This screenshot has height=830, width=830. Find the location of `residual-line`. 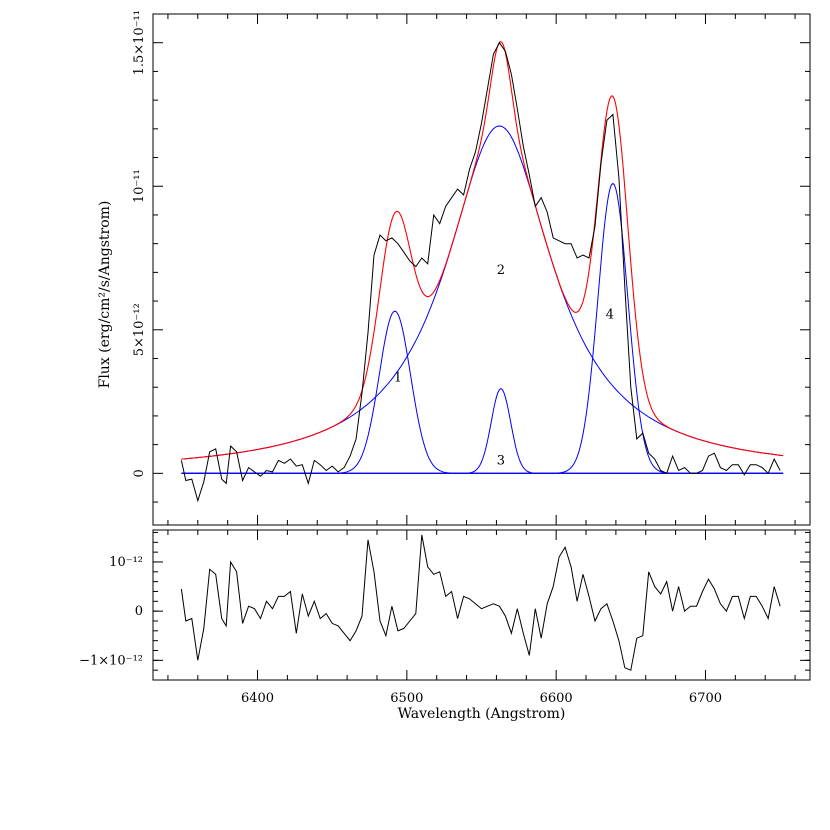

residual-line is located at coordinates (480, 602).